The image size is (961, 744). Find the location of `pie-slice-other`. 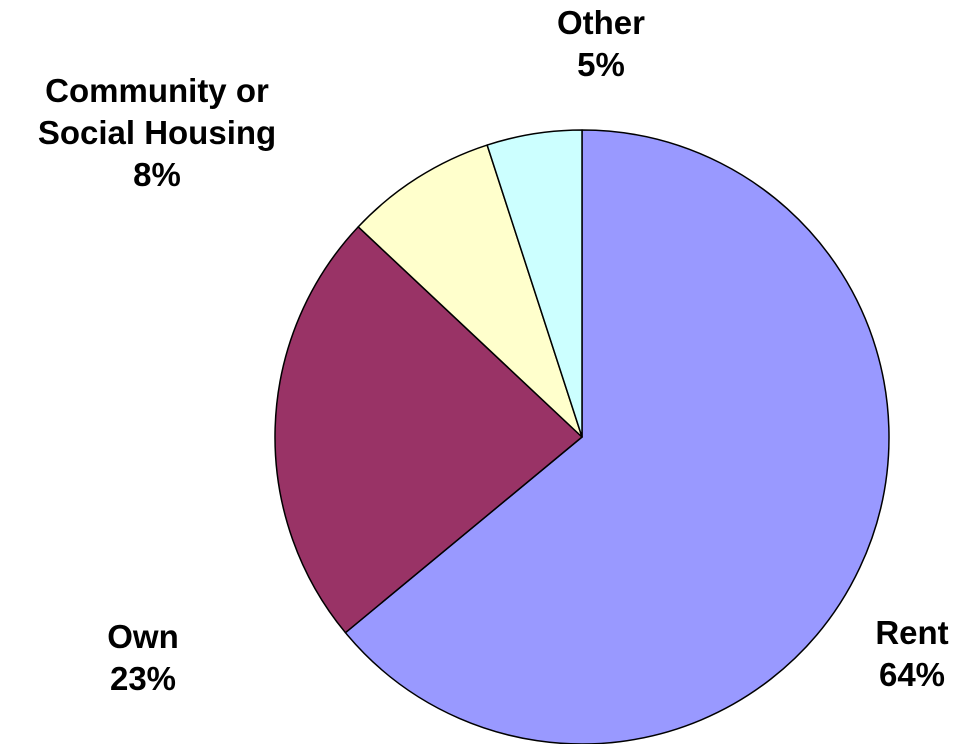

pie-slice-other is located at coordinates (534, 283).